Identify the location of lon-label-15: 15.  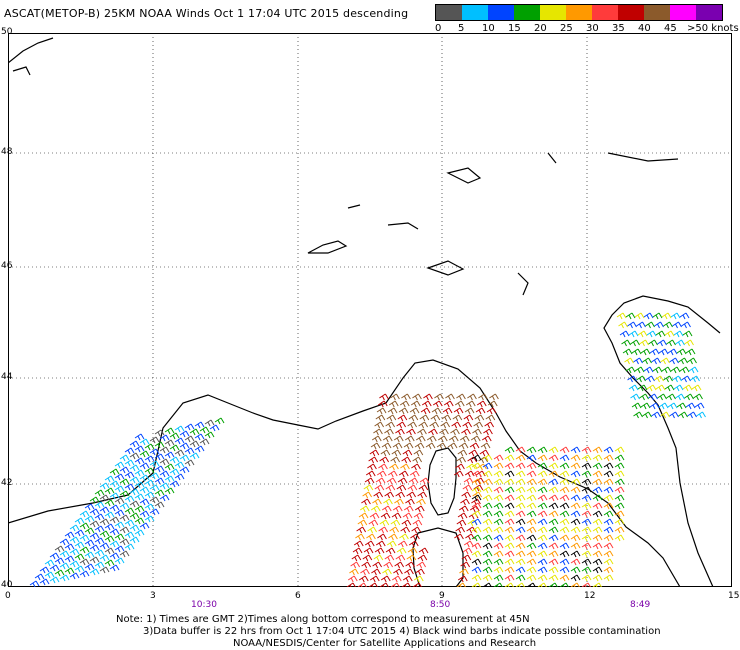
(734, 596).